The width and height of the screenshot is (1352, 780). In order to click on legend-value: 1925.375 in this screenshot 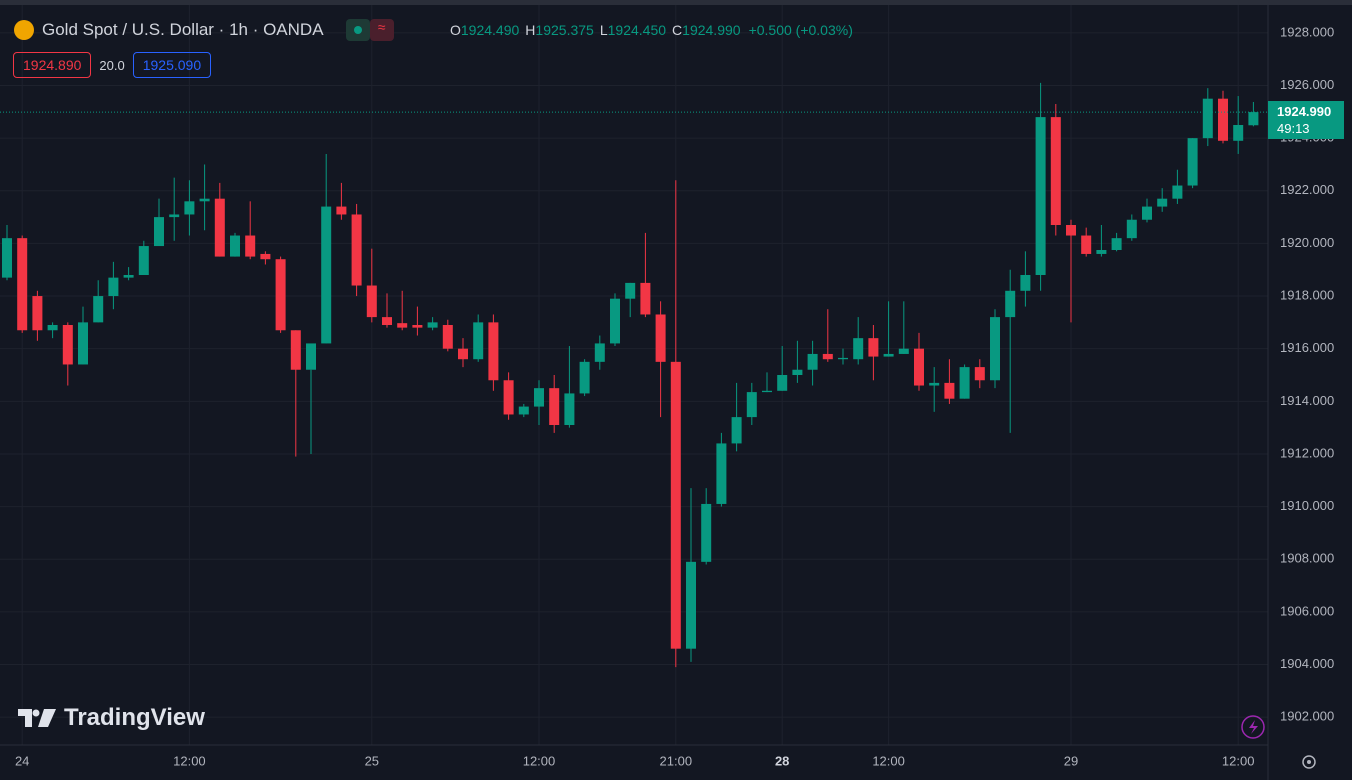, I will do `click(564, 30)`.